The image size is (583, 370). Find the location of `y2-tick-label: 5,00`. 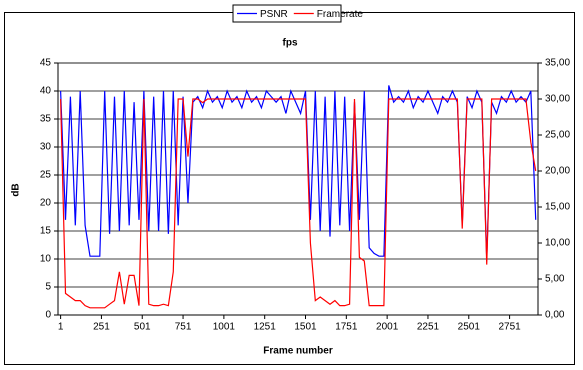

y2-tick-label: 5,00 is located at coordinates (555, 279).